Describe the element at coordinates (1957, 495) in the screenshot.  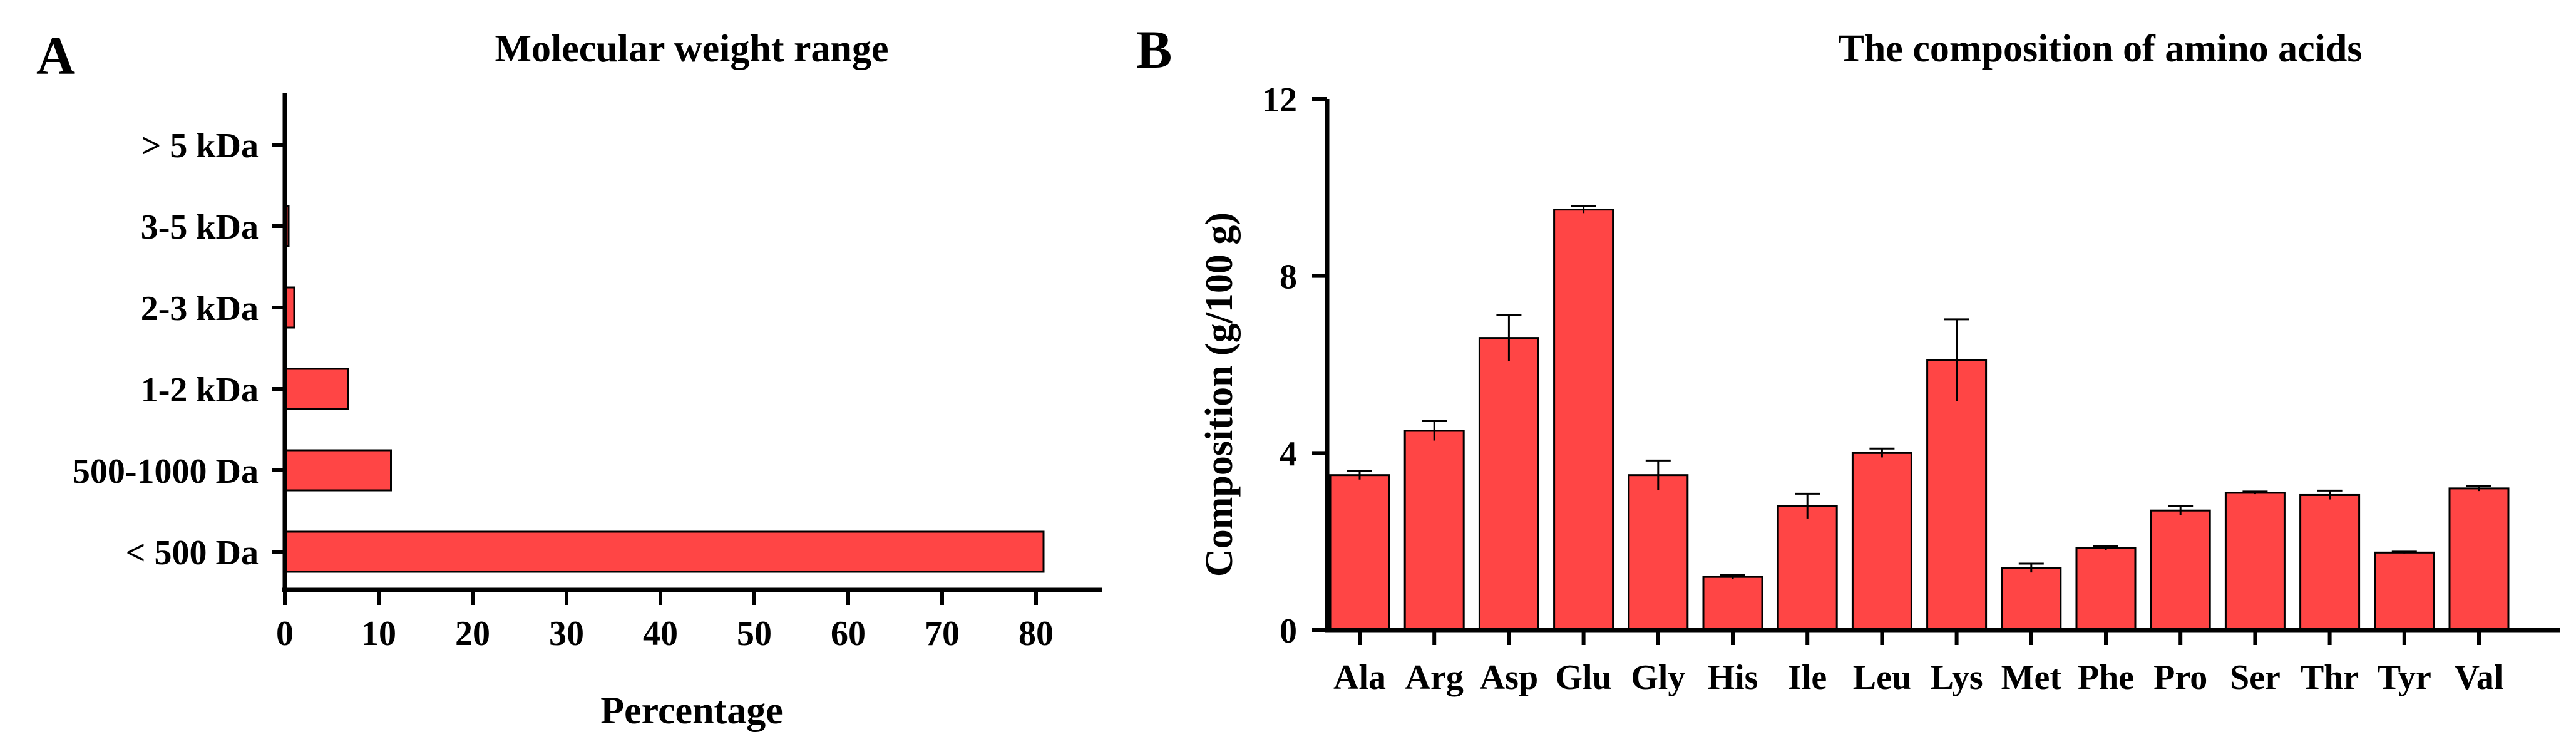
I see `bar-lys` at that location.